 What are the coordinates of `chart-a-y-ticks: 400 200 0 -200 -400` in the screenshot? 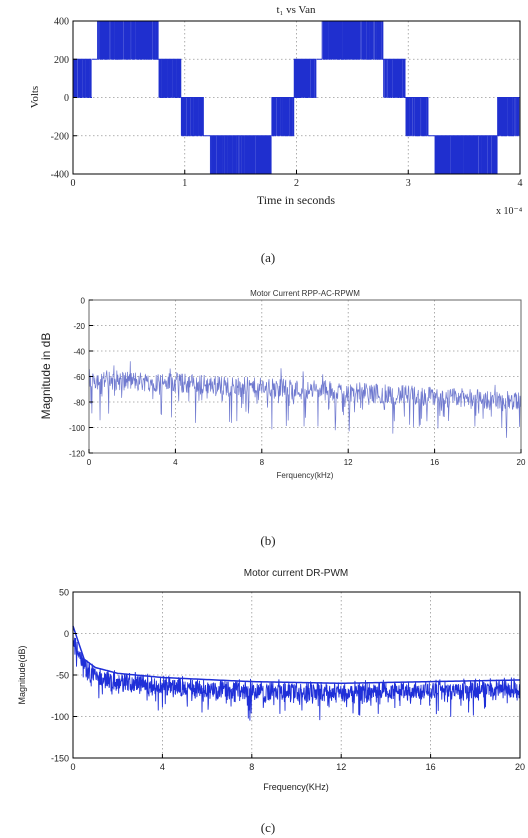 It's located at (64, 99).